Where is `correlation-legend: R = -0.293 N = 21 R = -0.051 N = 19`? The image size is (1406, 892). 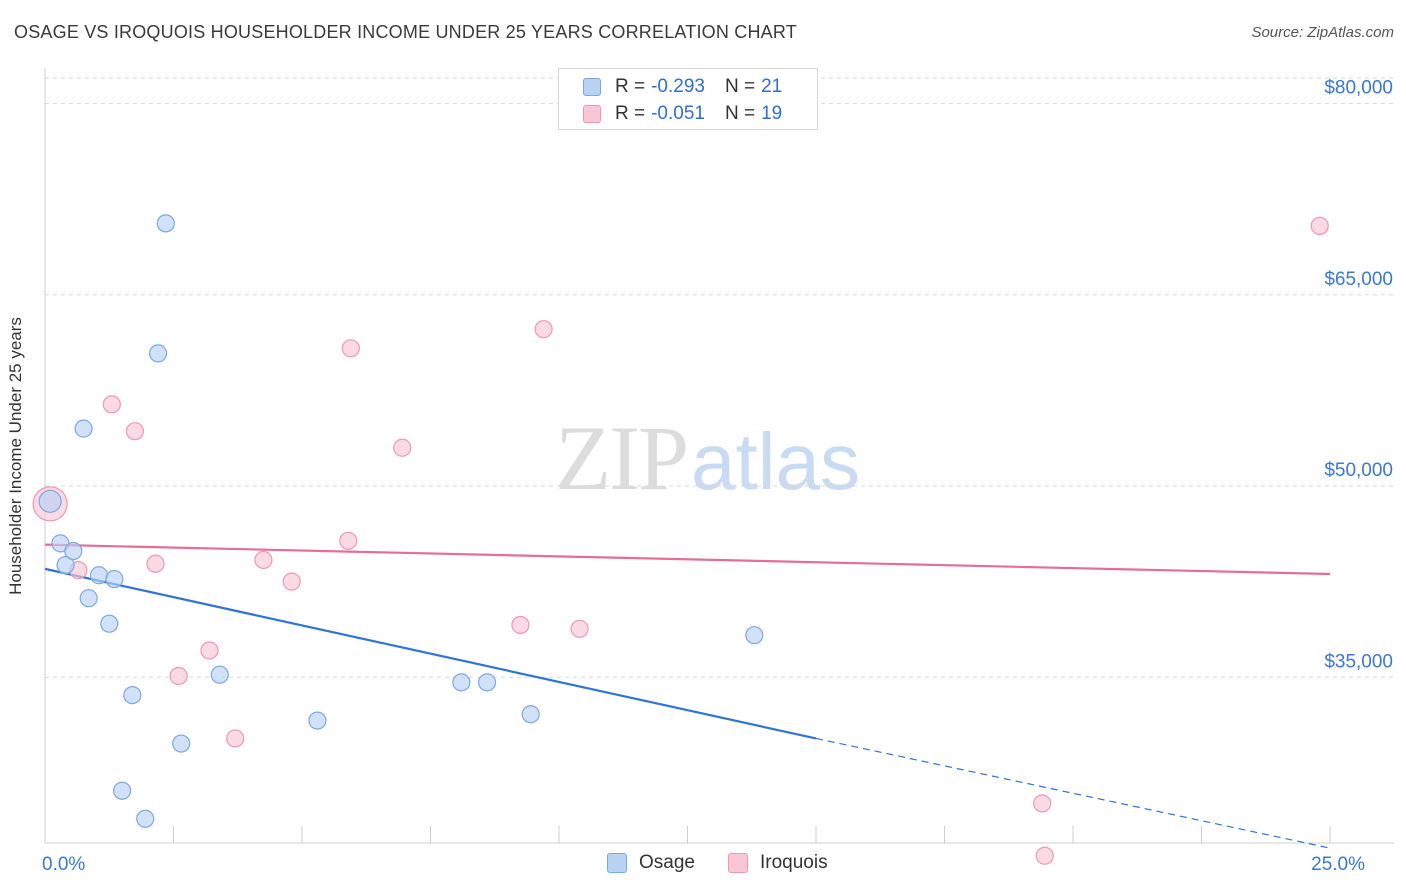 correlation-legend: R = -0.293 N = 21 R = -0.051 N = 19 is located at coordinates (688, 99).